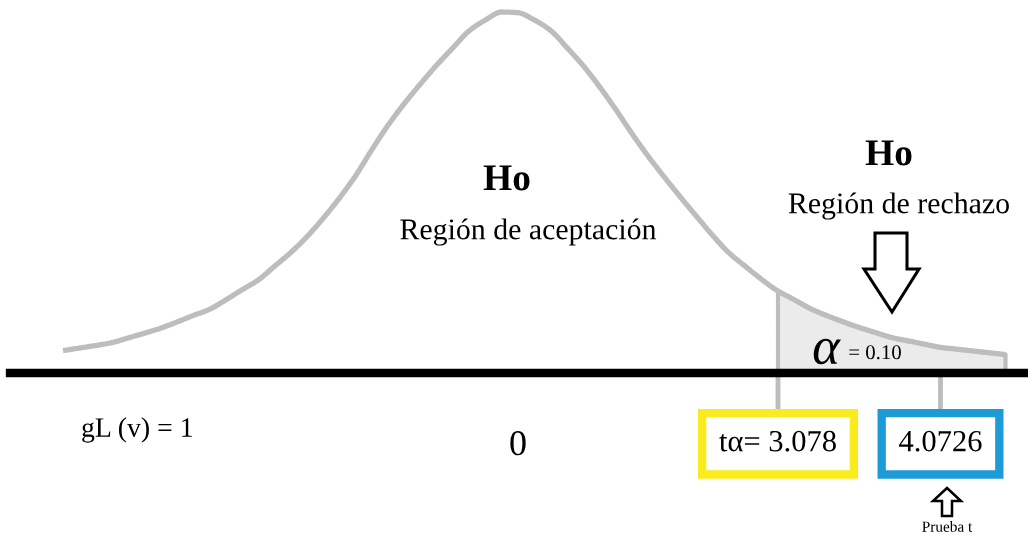 This screenshot has height=537, width=1028. I want to click on annotation: Región de rechazo, so click(898, 206).